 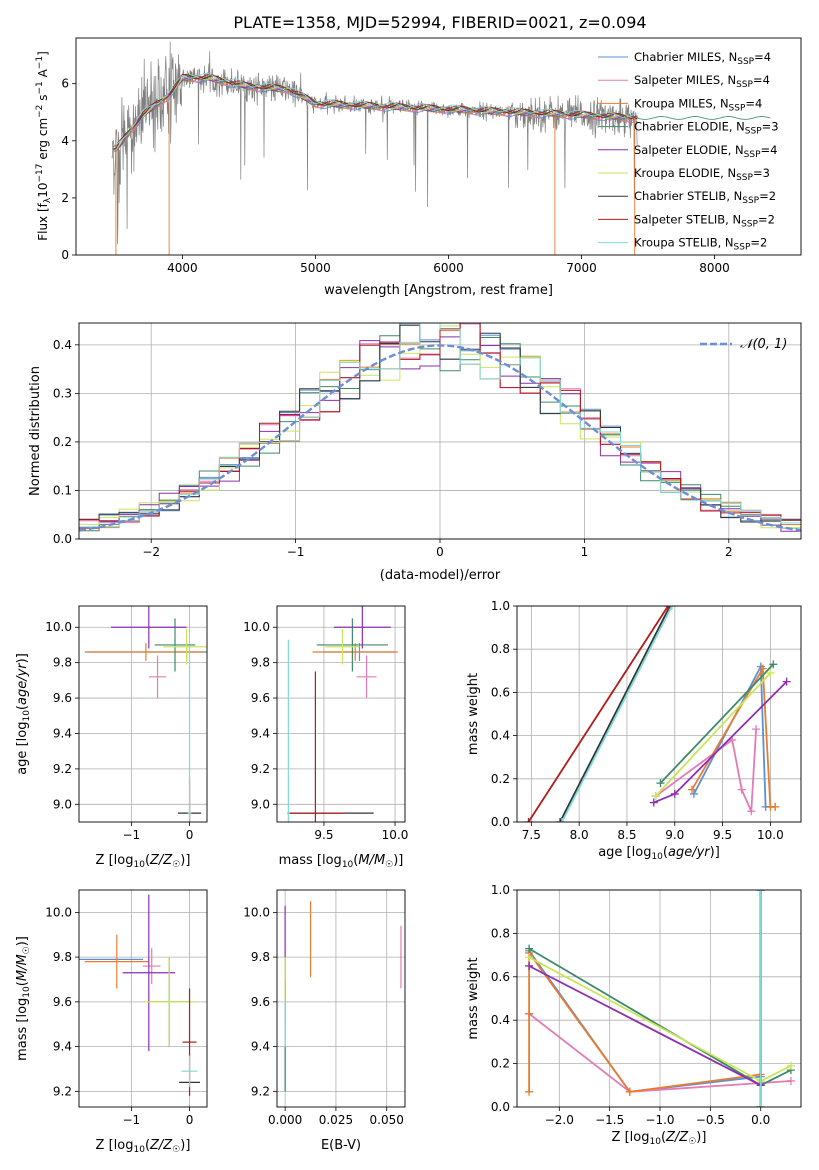 I want to click on plot-area-weight-vs-Z, so click(x=660, y=998).